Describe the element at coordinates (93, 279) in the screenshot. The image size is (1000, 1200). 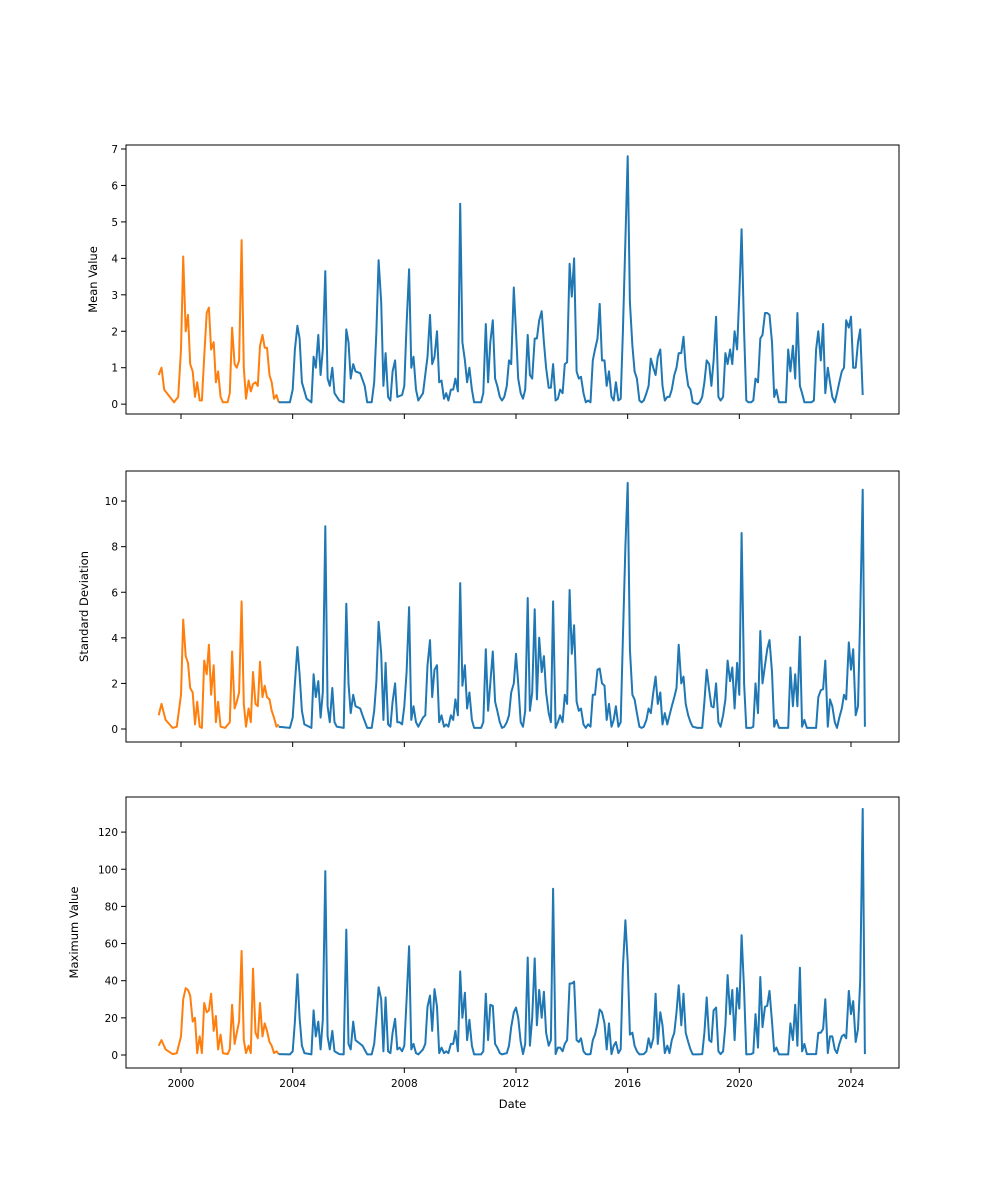
I see `y-axis-label: Mean Value` at that location.